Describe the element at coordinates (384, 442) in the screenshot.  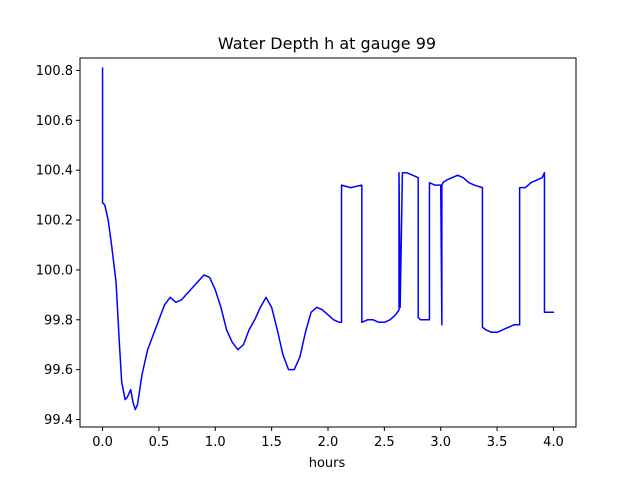
I see `x-tick-label: 2.5` at that location.